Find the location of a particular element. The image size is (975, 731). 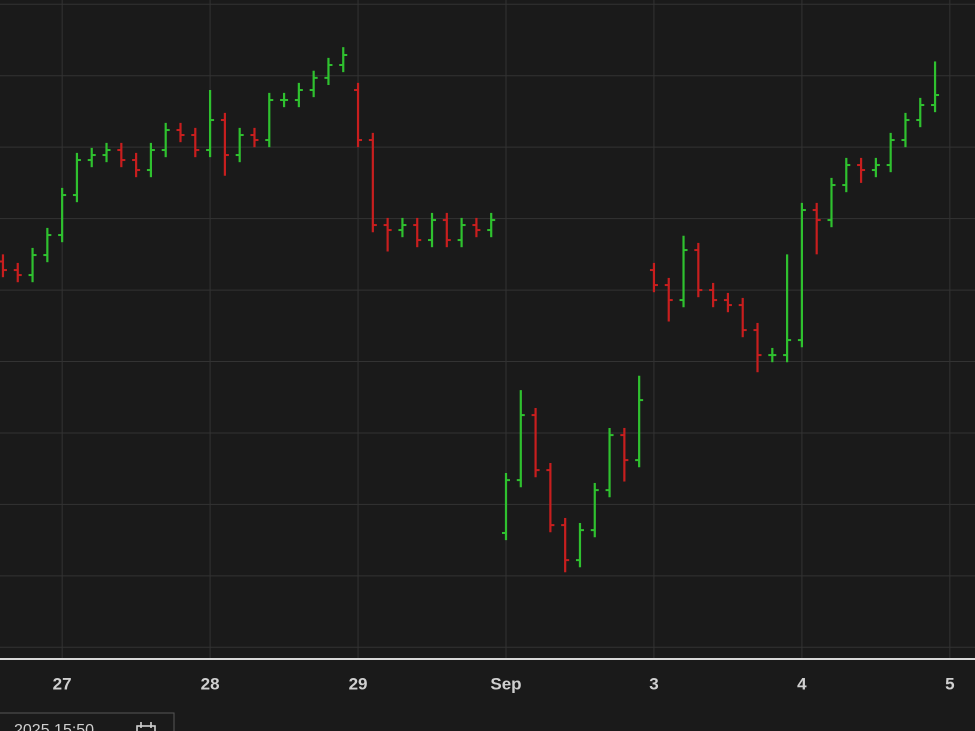

date-box: 2025 15:50 is located at coordinates (87, 721).